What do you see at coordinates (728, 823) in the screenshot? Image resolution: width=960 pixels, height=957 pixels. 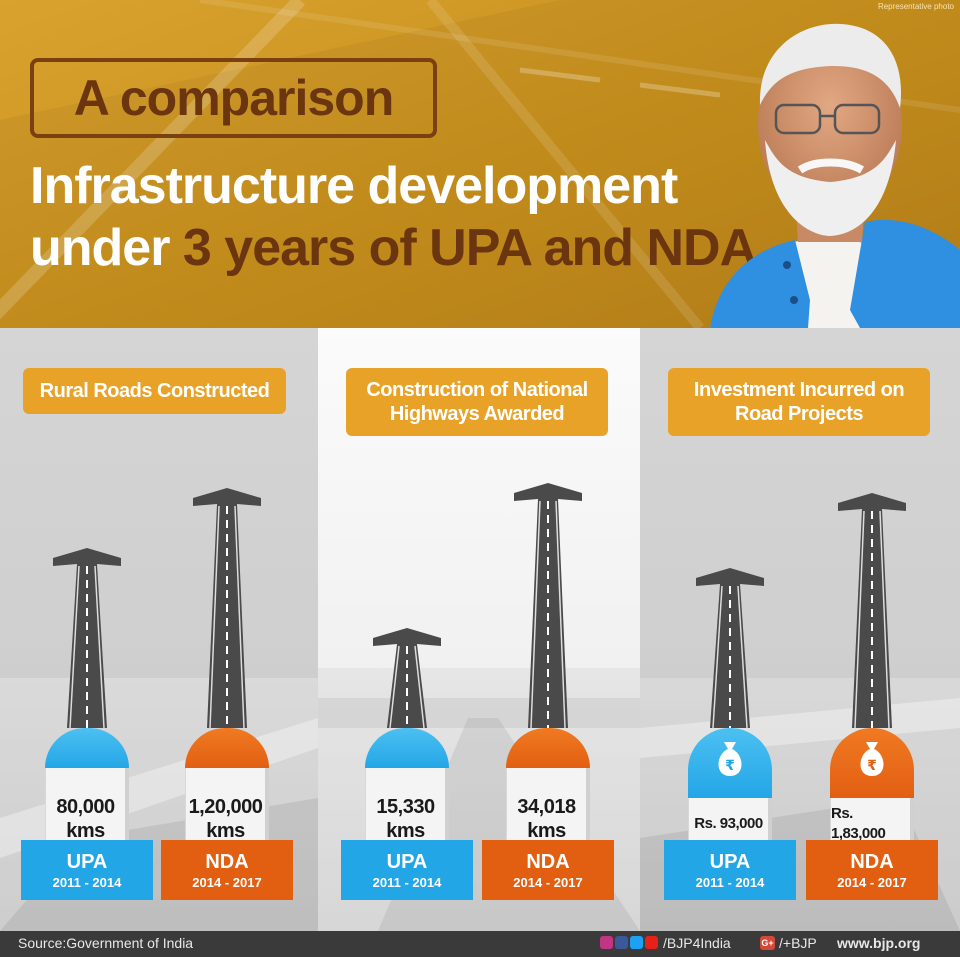 I see `data-label-value: Rs. 93,000` at bounding box center [728, 823].